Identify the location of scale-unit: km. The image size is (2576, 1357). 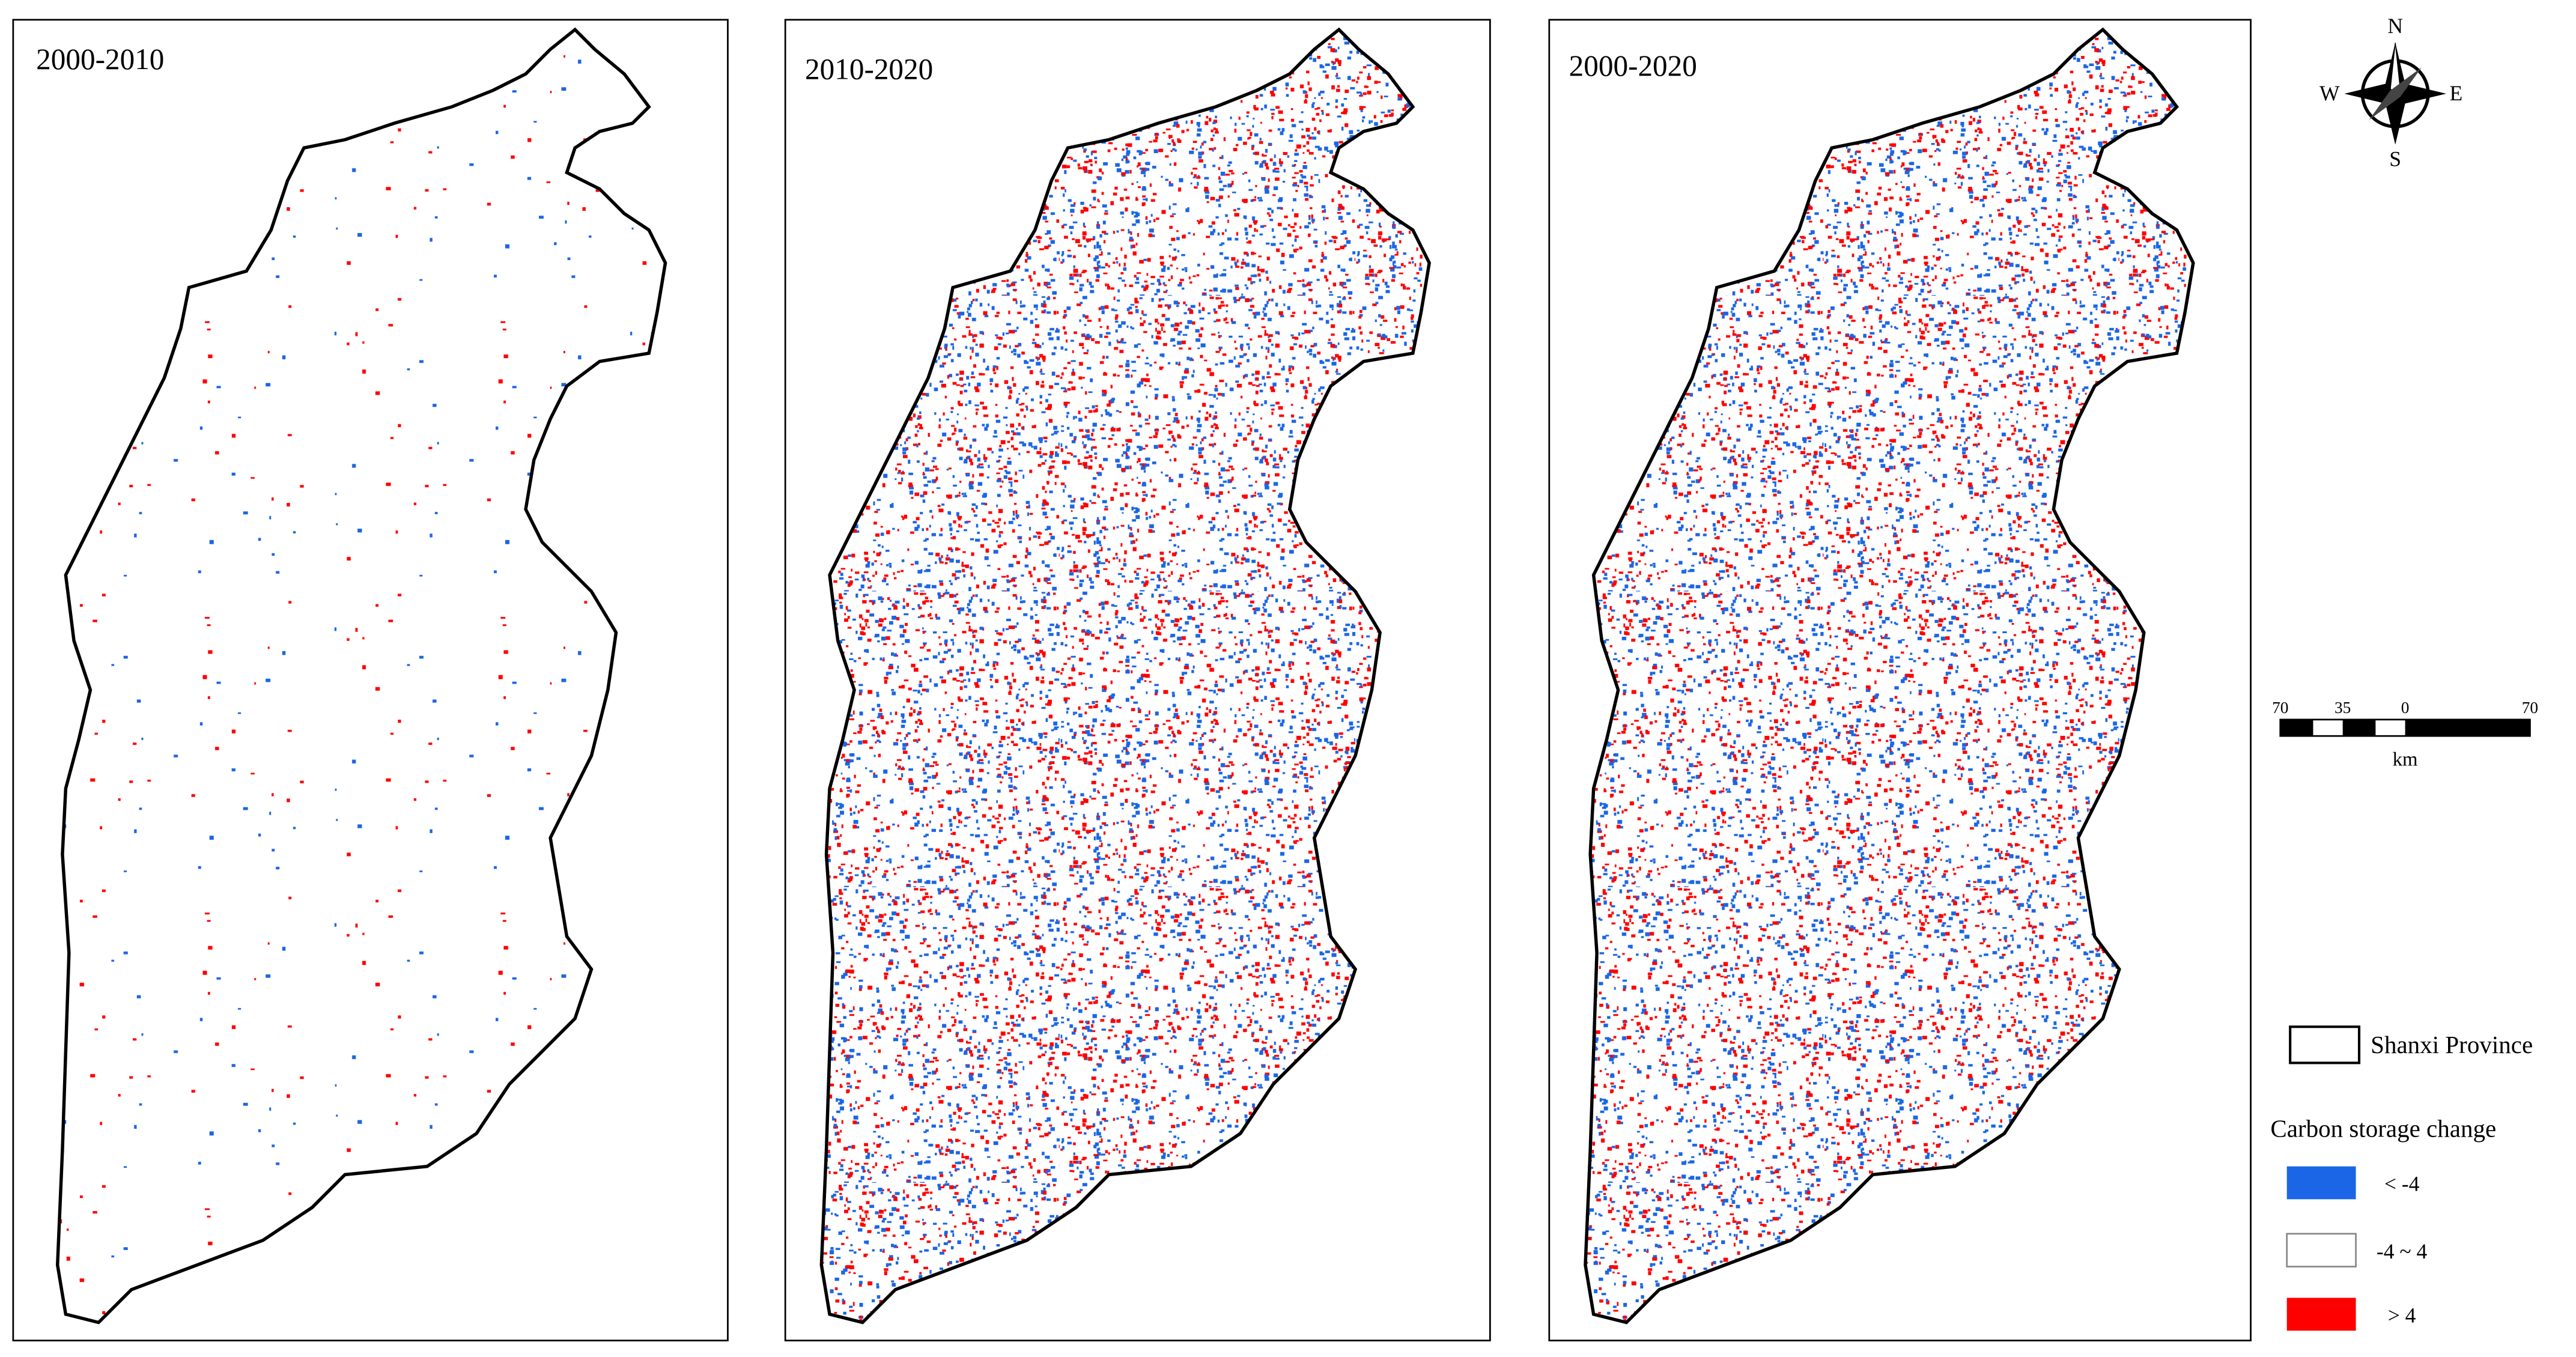
(2405, 759).